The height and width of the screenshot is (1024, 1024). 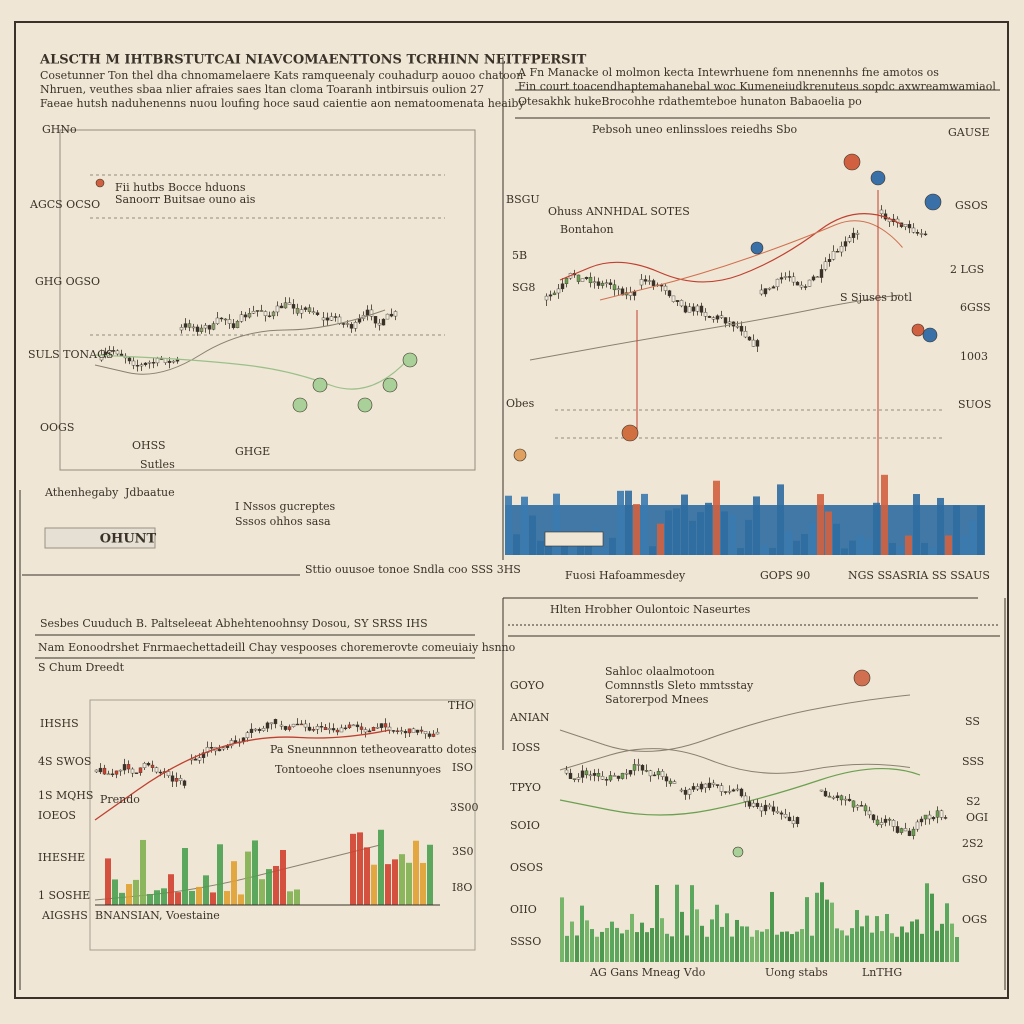 I want to click on x-label: Uong stabs, so click(x=796, y=972).